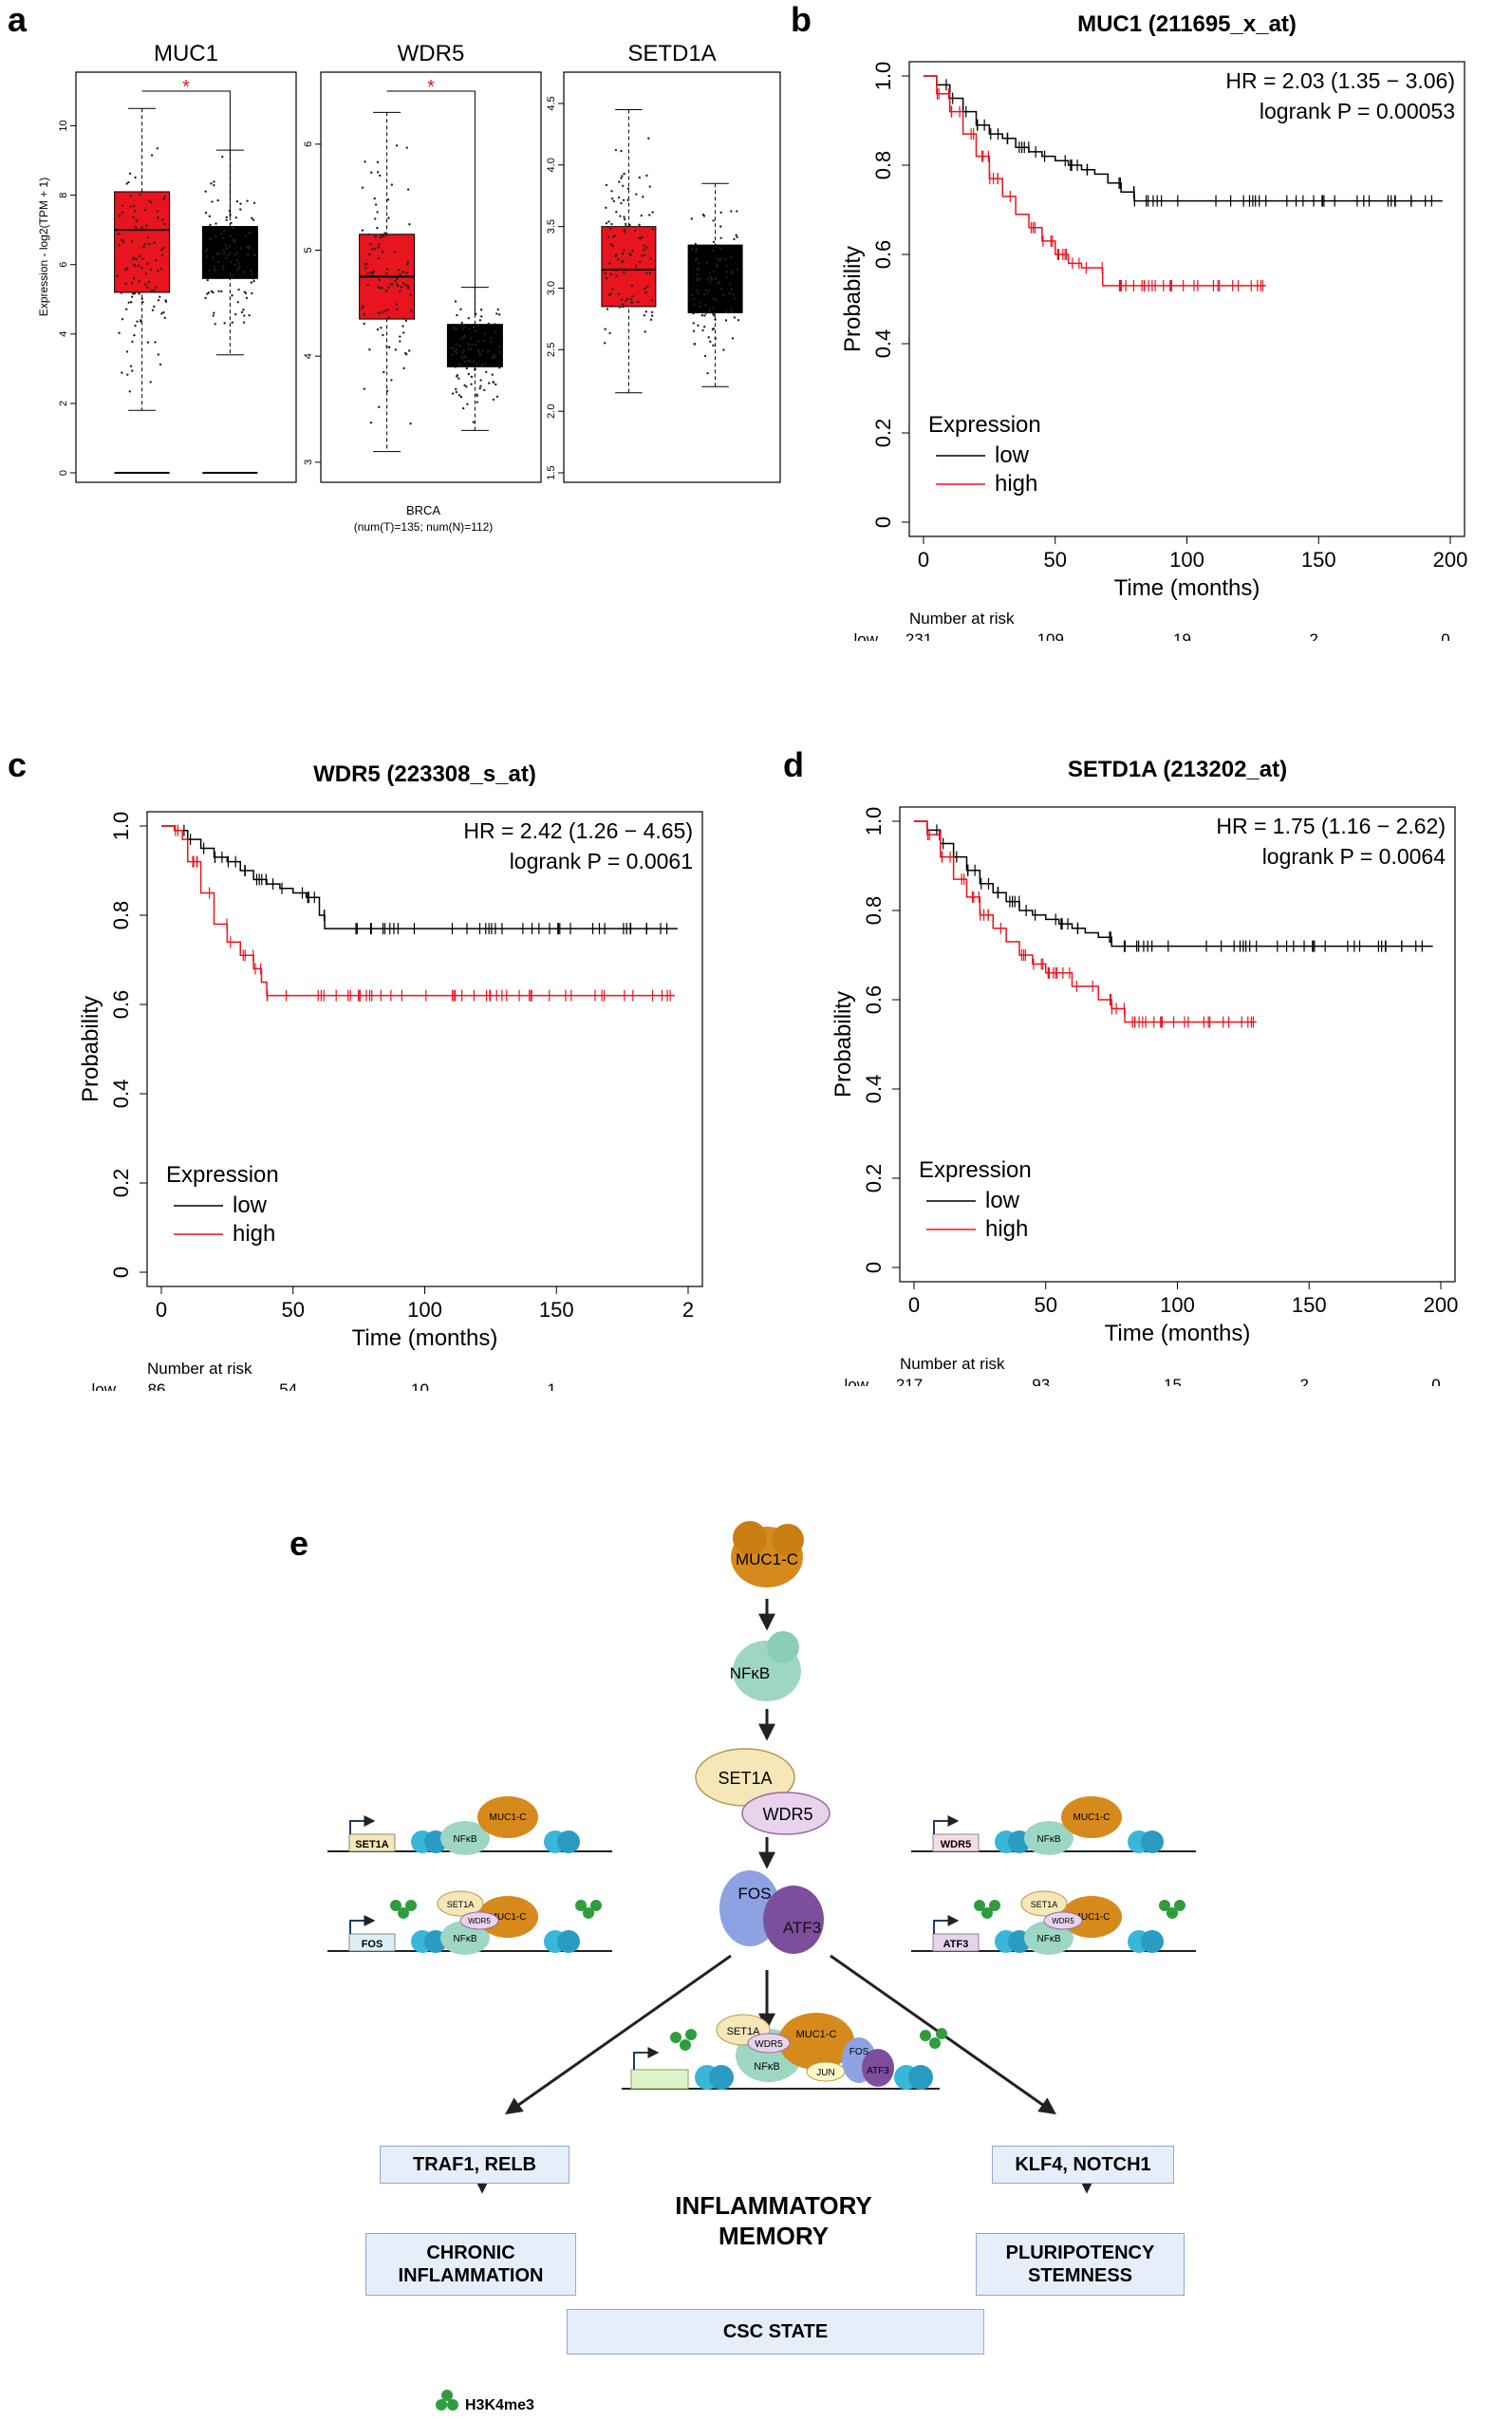 This screenshot has height=2421, width=1512. Describe the element at coordinates (1044, 1904) in the screenshot. I see `track-set1a-label: SET1A` at that location.